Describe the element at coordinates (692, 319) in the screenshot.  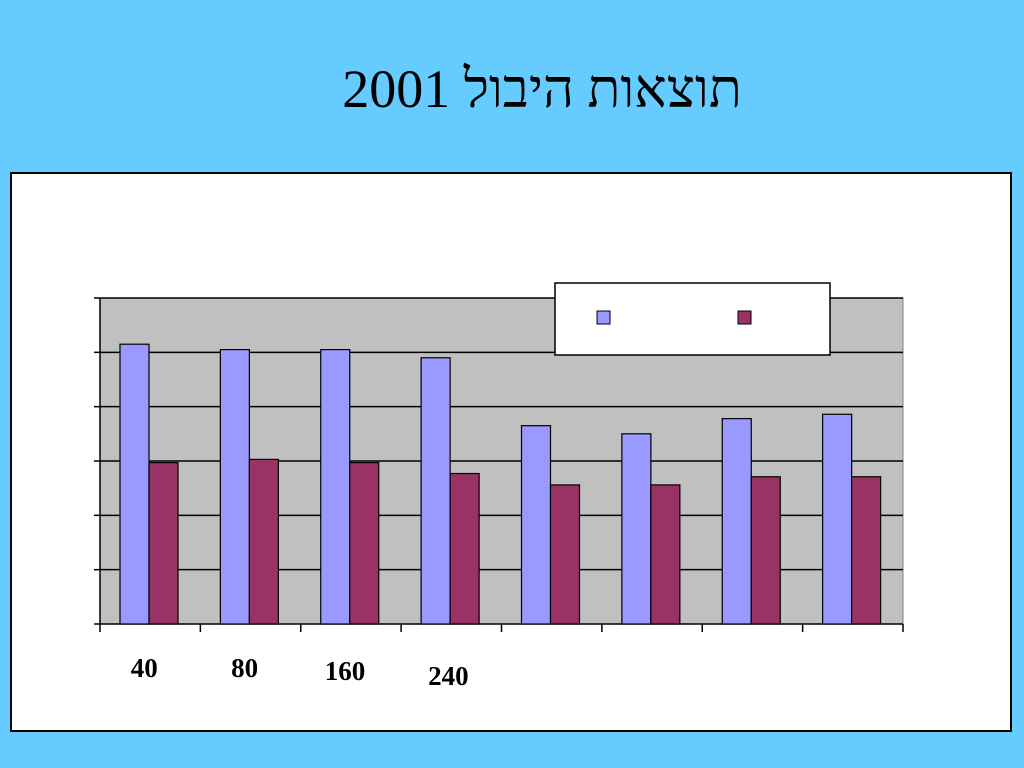
I see `legend` at that location.